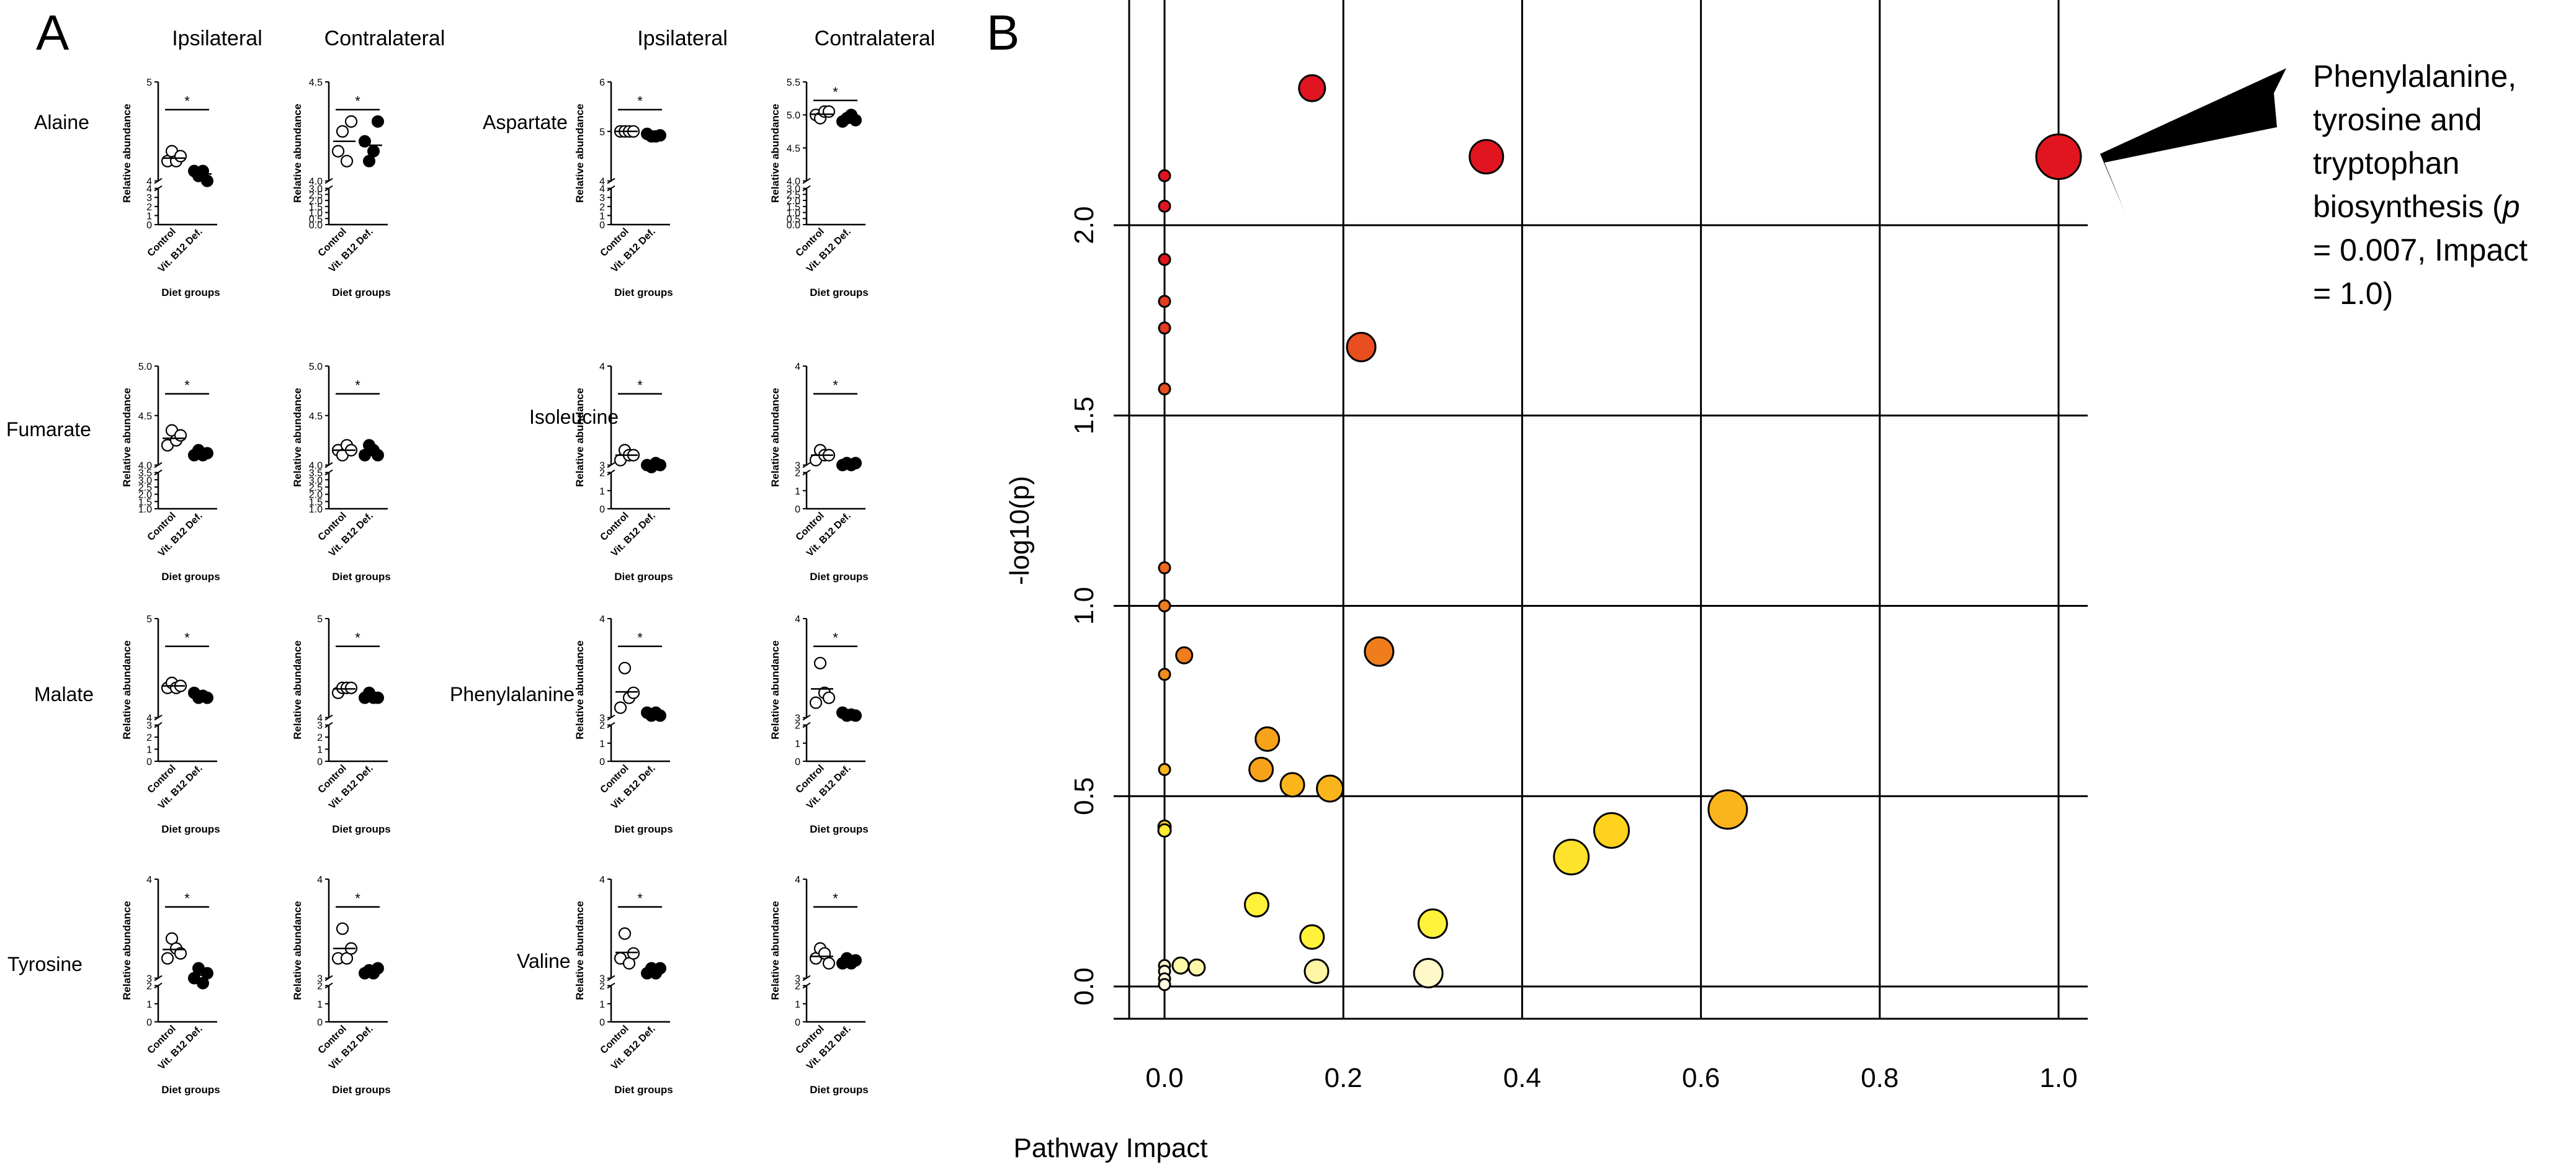  Describe the element at coordinates (320, 738) in the screenshot. I see `y-tick-label: 2` at that location.